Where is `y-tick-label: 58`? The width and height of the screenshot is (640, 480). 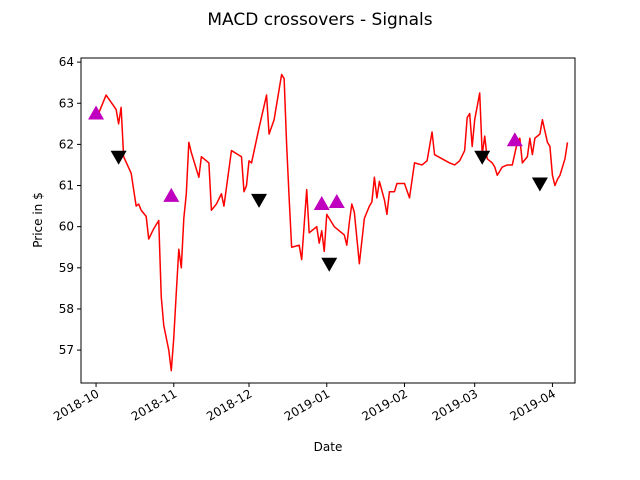
y-tick-label: 58 is located at coordinates (66, 309).